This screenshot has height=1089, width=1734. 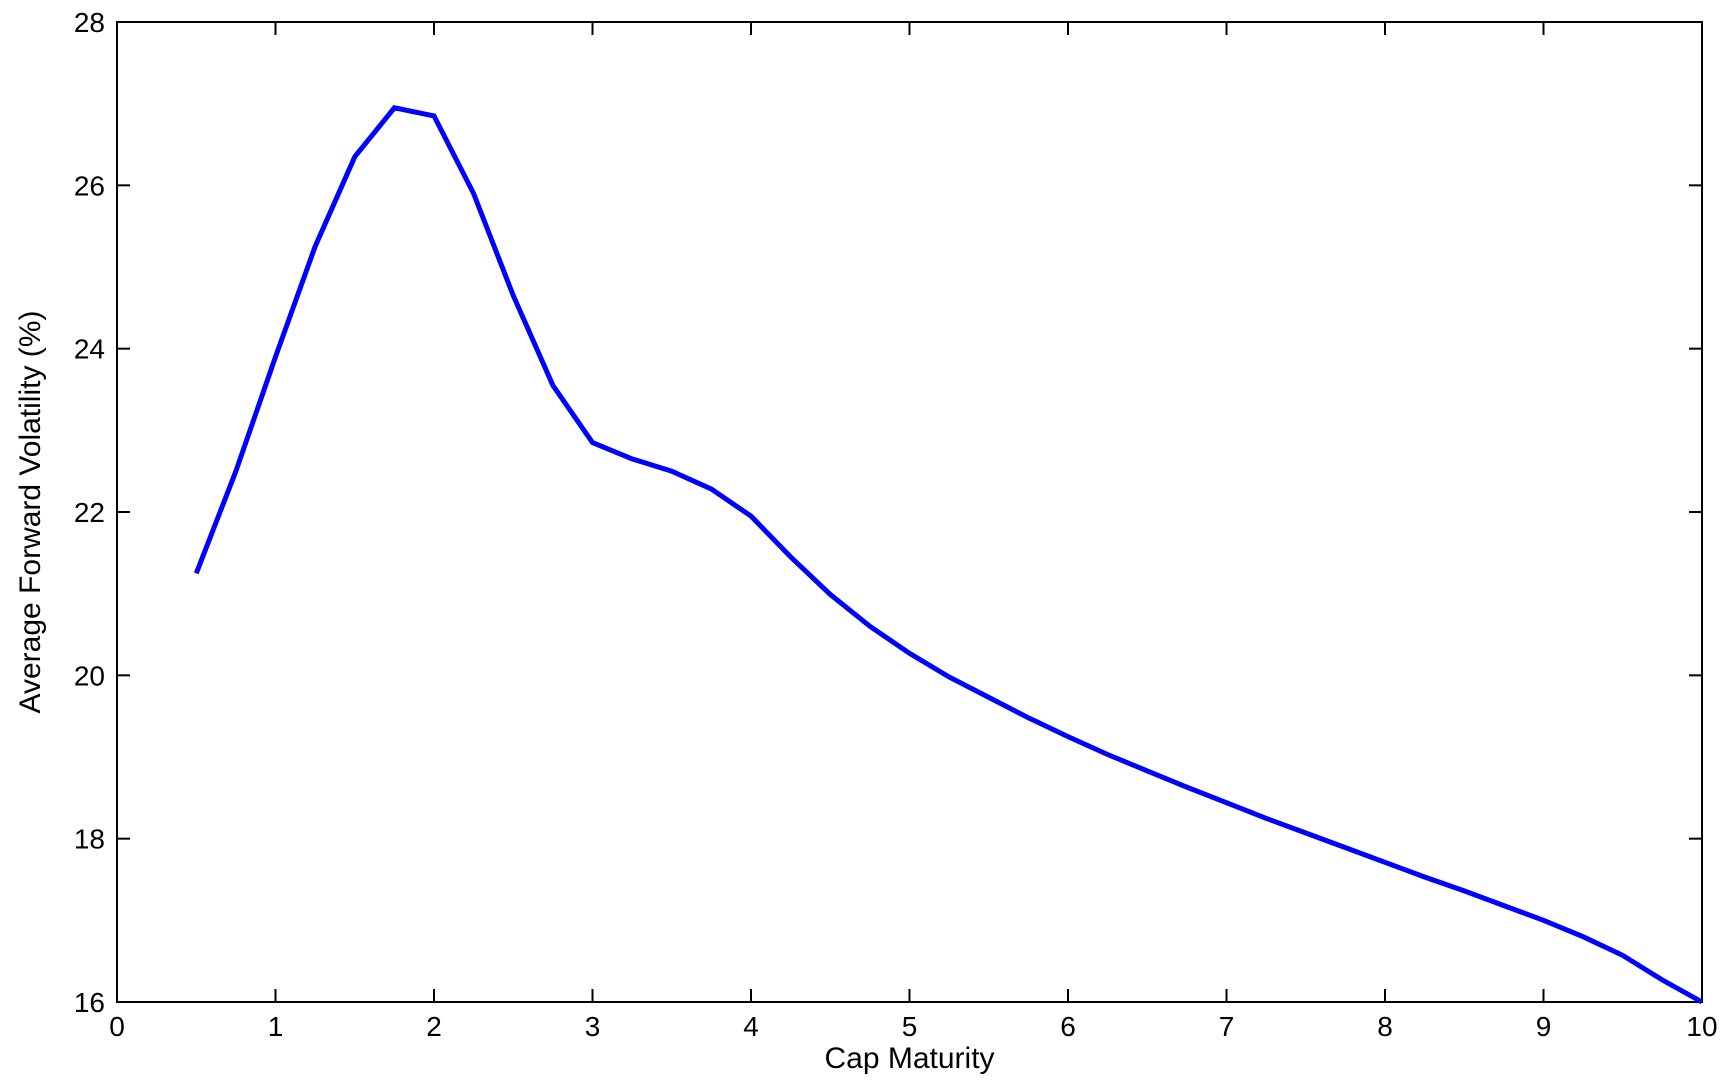 What do you see at coordinates (89, 22) in the screenshot?
I see `y-tick-label: 28` at bounding box center [89, 22].